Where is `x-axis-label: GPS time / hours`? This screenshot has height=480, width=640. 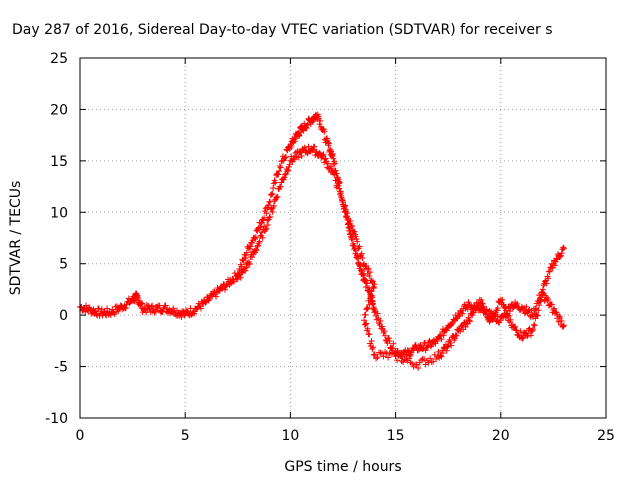
x-axis-label: GPS time / hours is located at coordinates (342, 467).